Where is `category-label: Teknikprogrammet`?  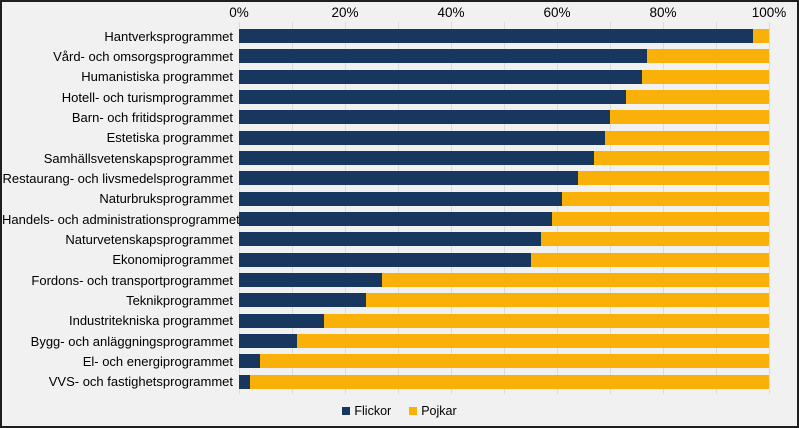
category-label: Teknikprogrammet is located at coordinates (179, 300).